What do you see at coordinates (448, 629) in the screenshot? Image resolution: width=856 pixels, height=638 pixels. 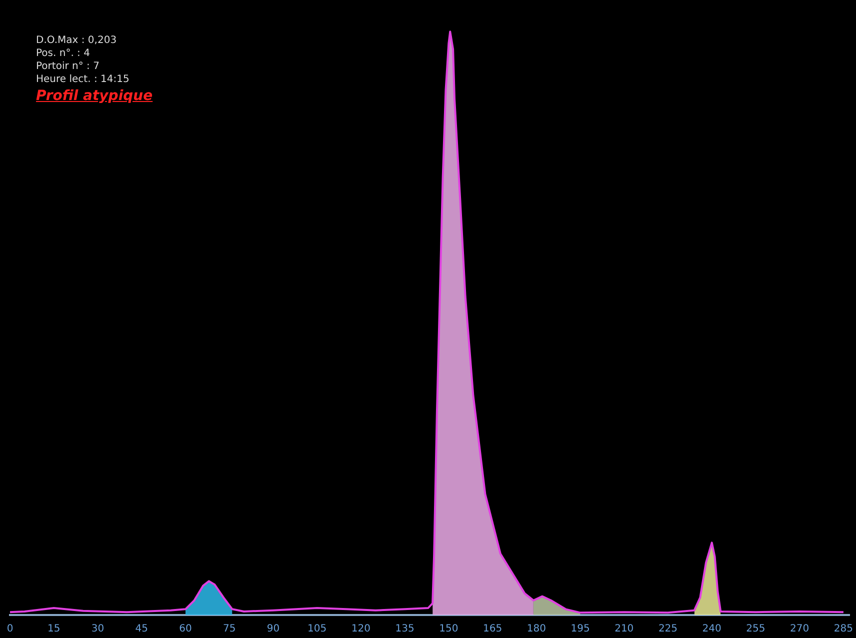 I see `x-tick-label: 150` at bounding box center [448, 629].